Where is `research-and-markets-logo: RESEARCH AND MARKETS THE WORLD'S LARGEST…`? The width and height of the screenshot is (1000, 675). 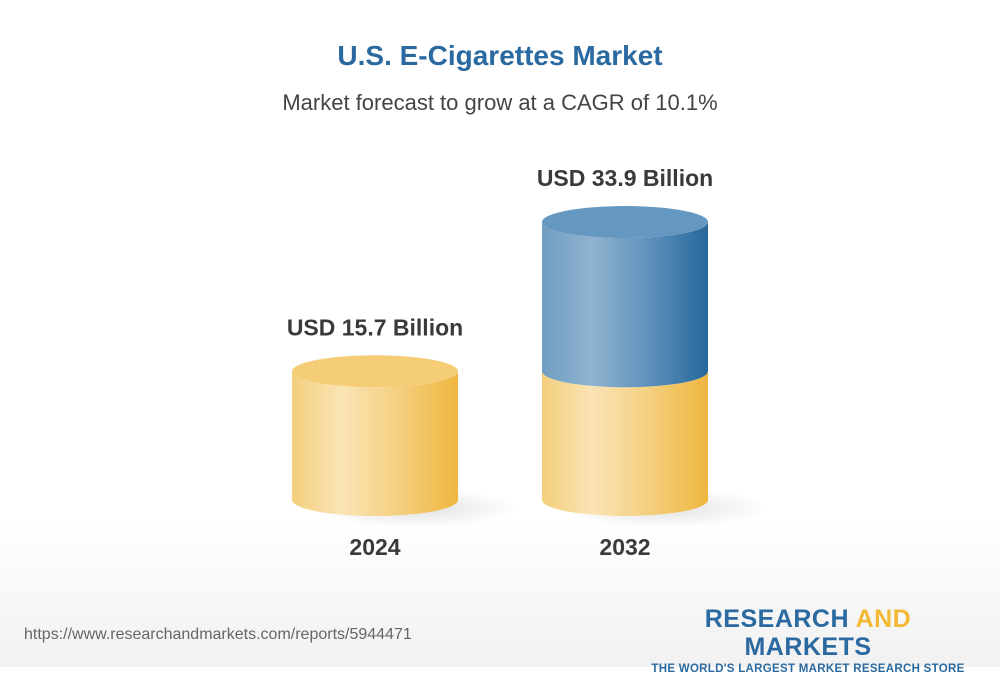
research-and-markets-logo: RESEARCH AND MARKETS THE WORLD'S LARGEST… is located at coordinates (808, 640).